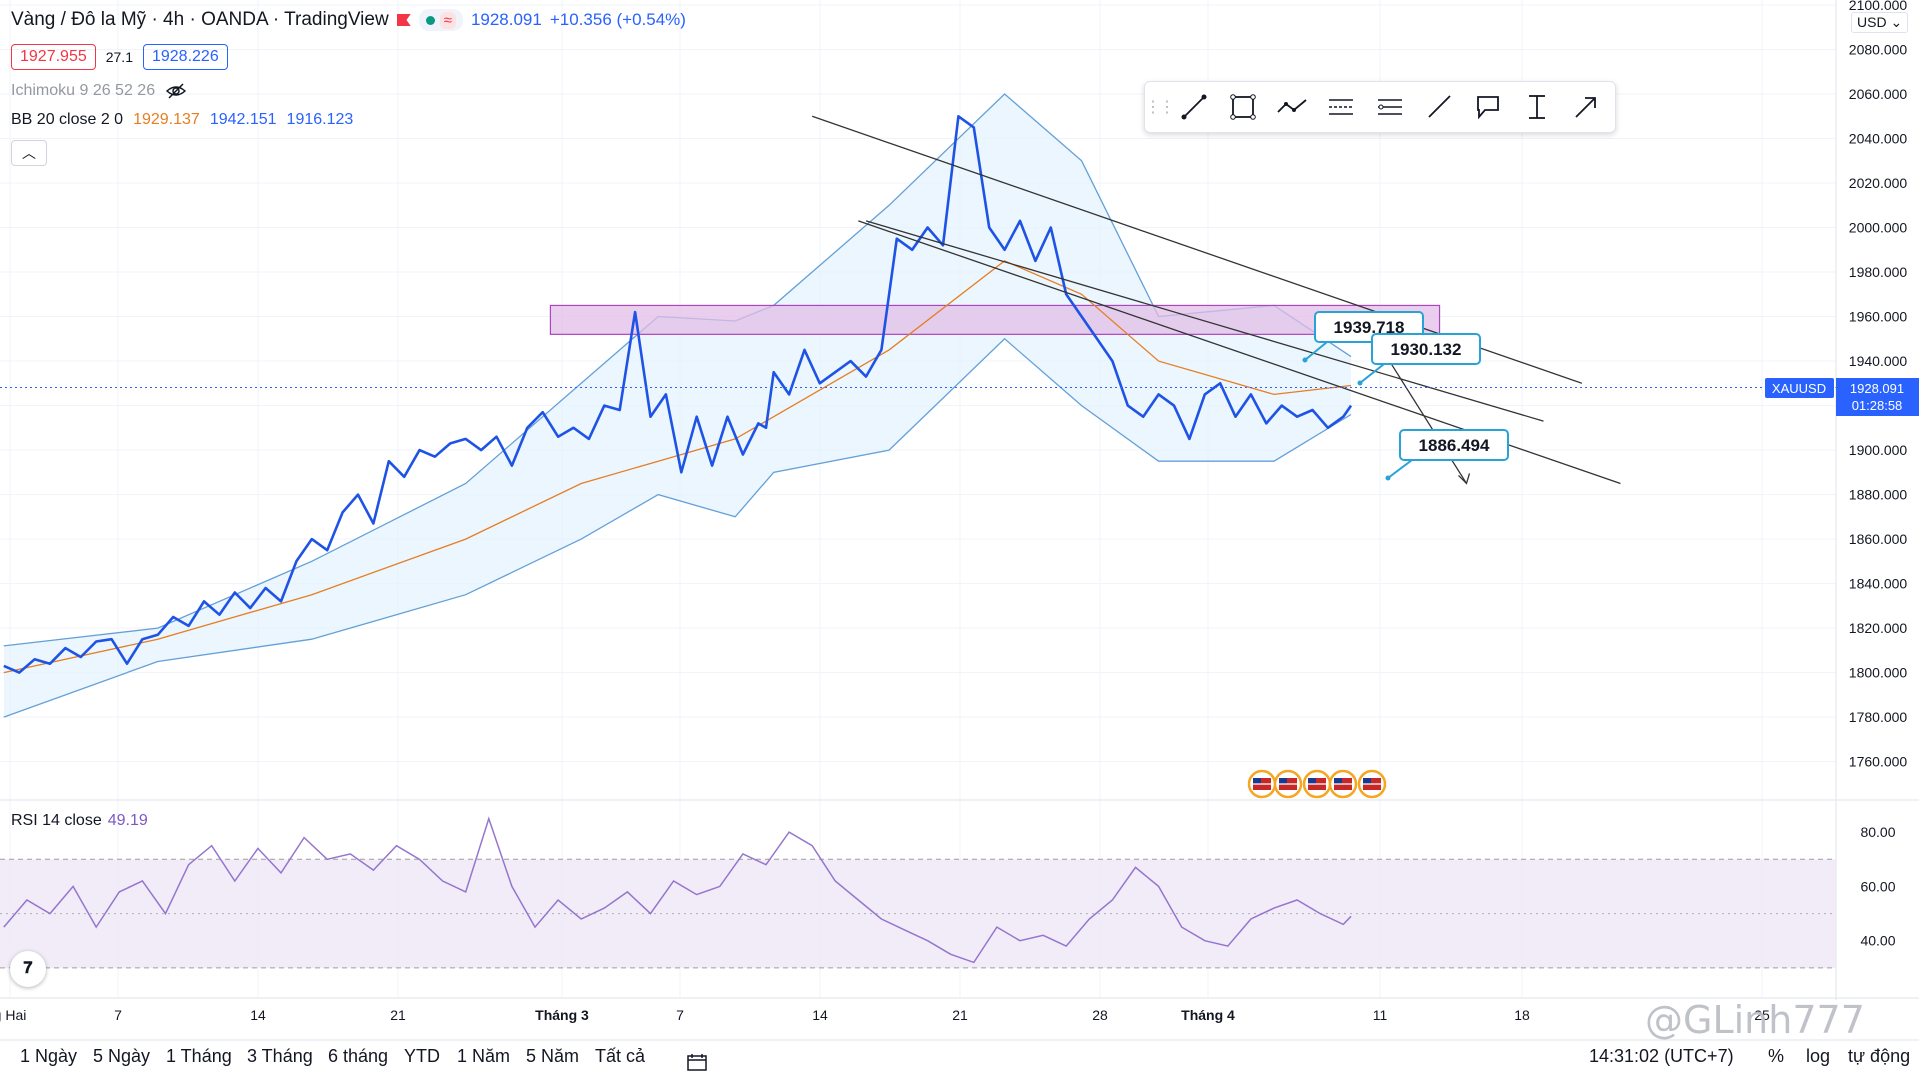 The image size is (1919, 1079). Describe the element at coordinates (1878, 762) in the screenshot. I see `price-axis-label: 1760.000` at that location.